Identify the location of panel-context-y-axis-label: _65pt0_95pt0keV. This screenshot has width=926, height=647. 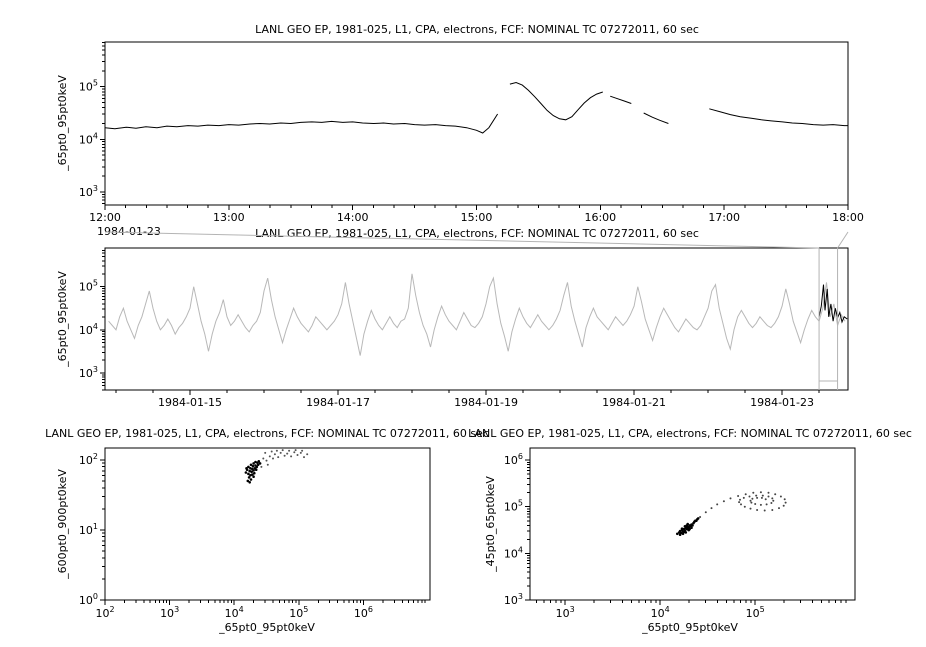
(62, 319).